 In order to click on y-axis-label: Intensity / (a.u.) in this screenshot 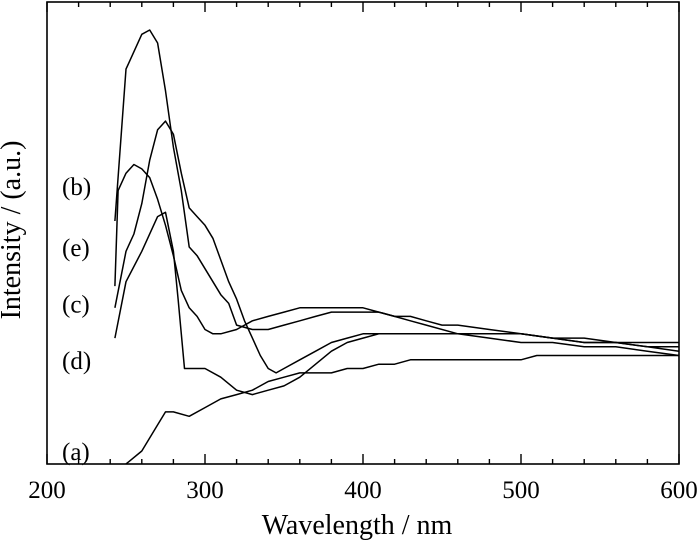, I will do `click(13, 230)`.